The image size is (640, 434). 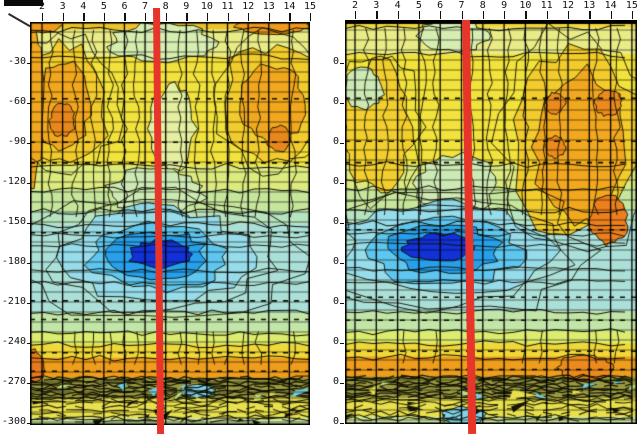 What do you see at coordinates (16, 61) in the screenshot?
I see `y-tick-label: -30` at bounding box center [16, 61].